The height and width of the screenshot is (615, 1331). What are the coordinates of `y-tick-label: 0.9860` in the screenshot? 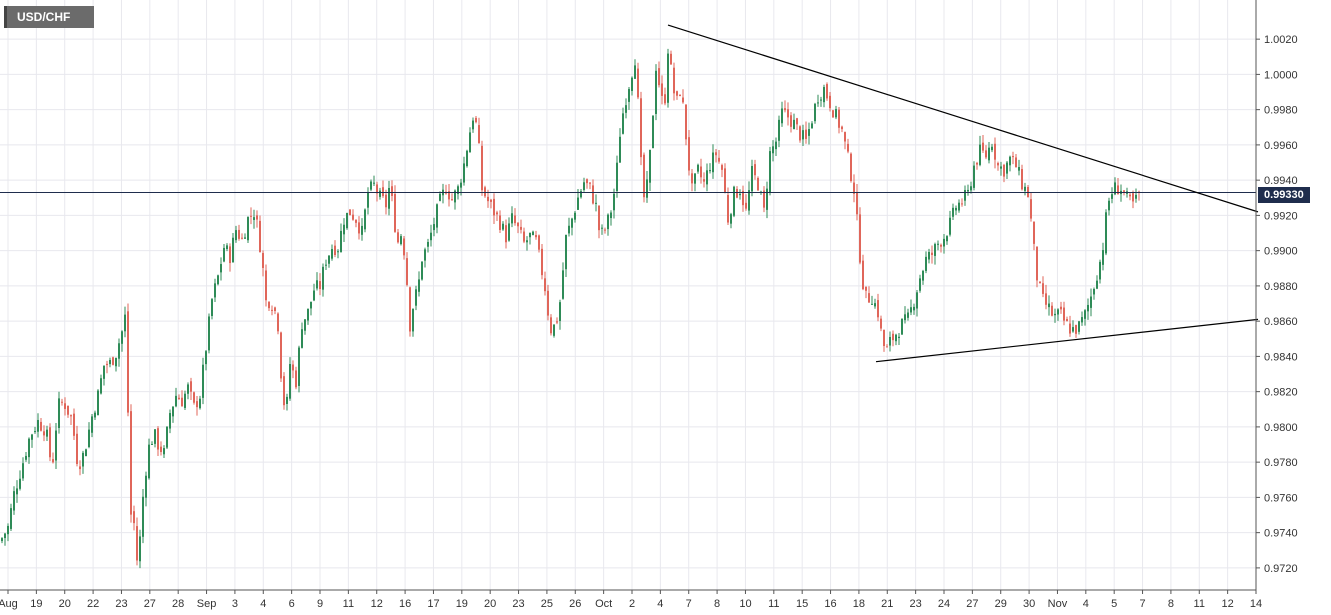 It's located at (1281, 322).